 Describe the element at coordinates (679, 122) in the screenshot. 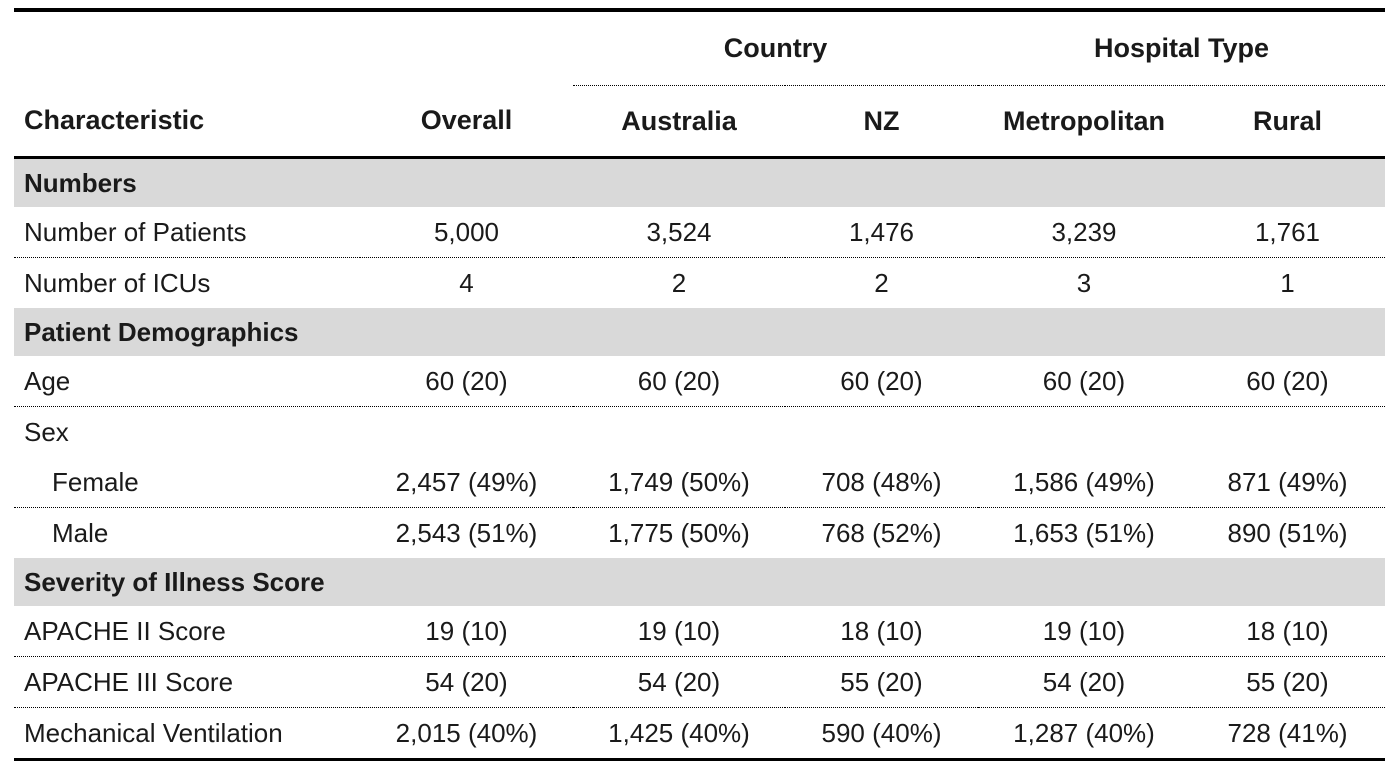

I see `col-header-australia: Australia` at that location.